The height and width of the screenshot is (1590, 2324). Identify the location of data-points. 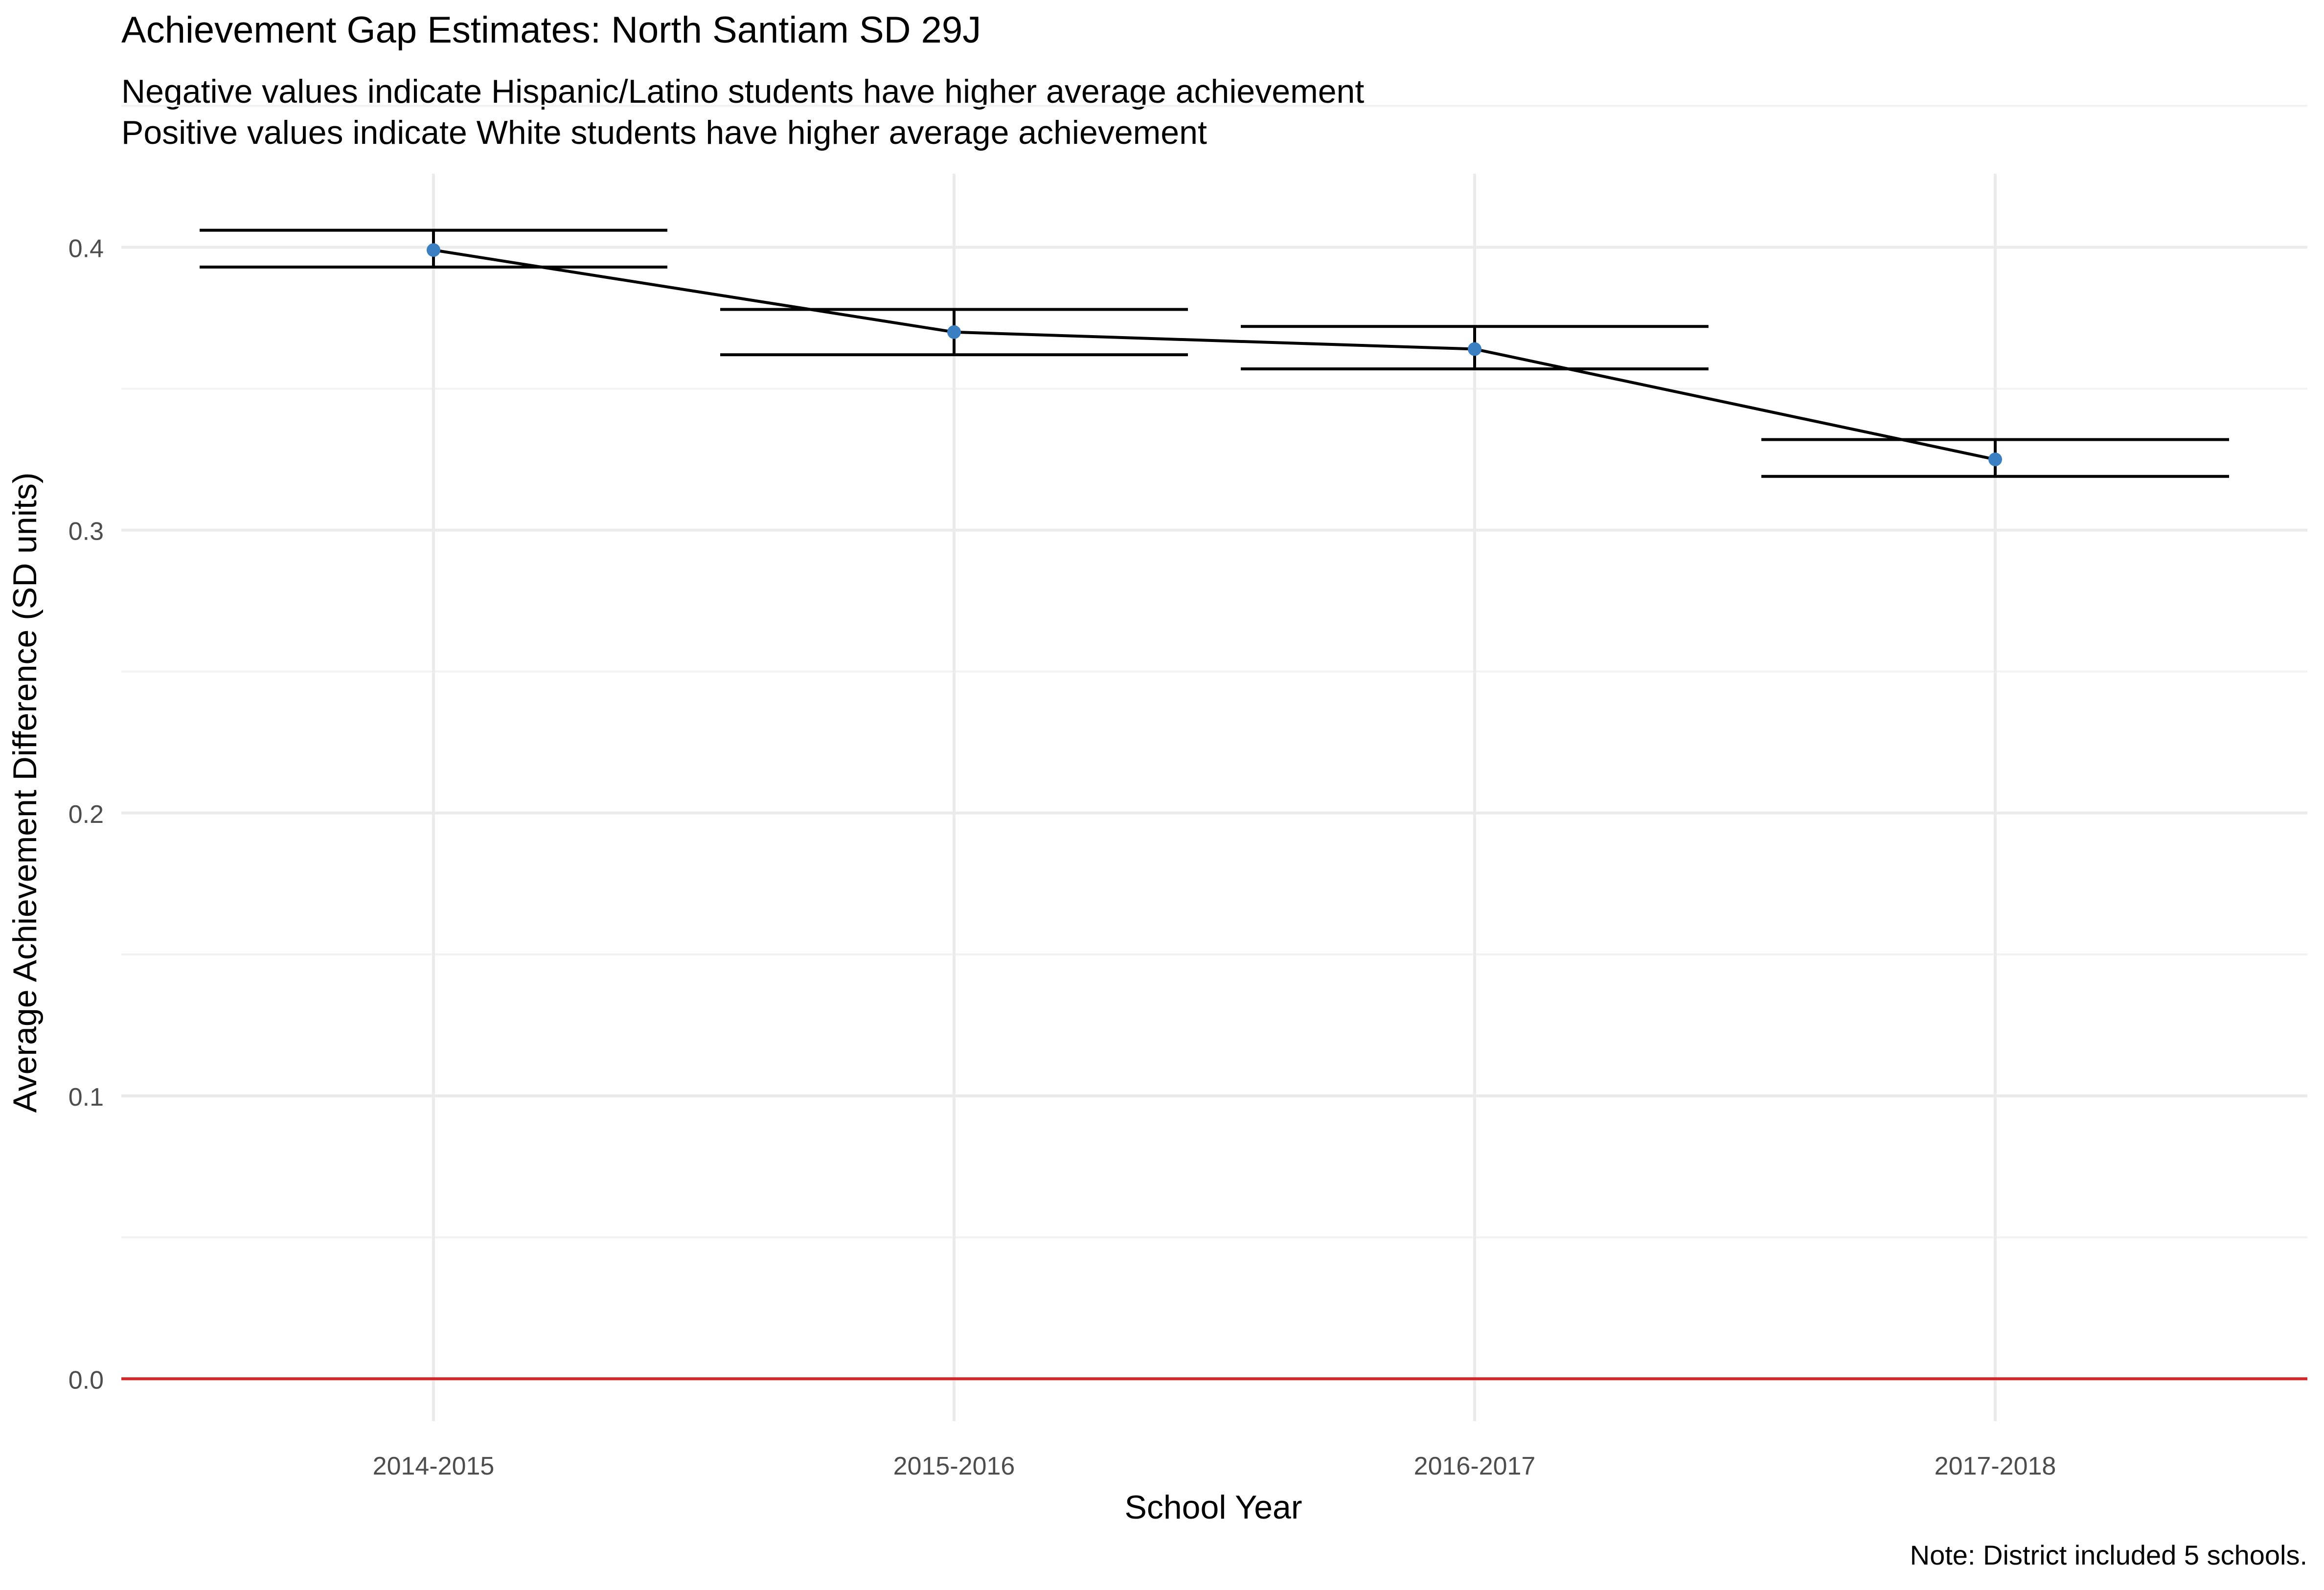
(1215, 355).